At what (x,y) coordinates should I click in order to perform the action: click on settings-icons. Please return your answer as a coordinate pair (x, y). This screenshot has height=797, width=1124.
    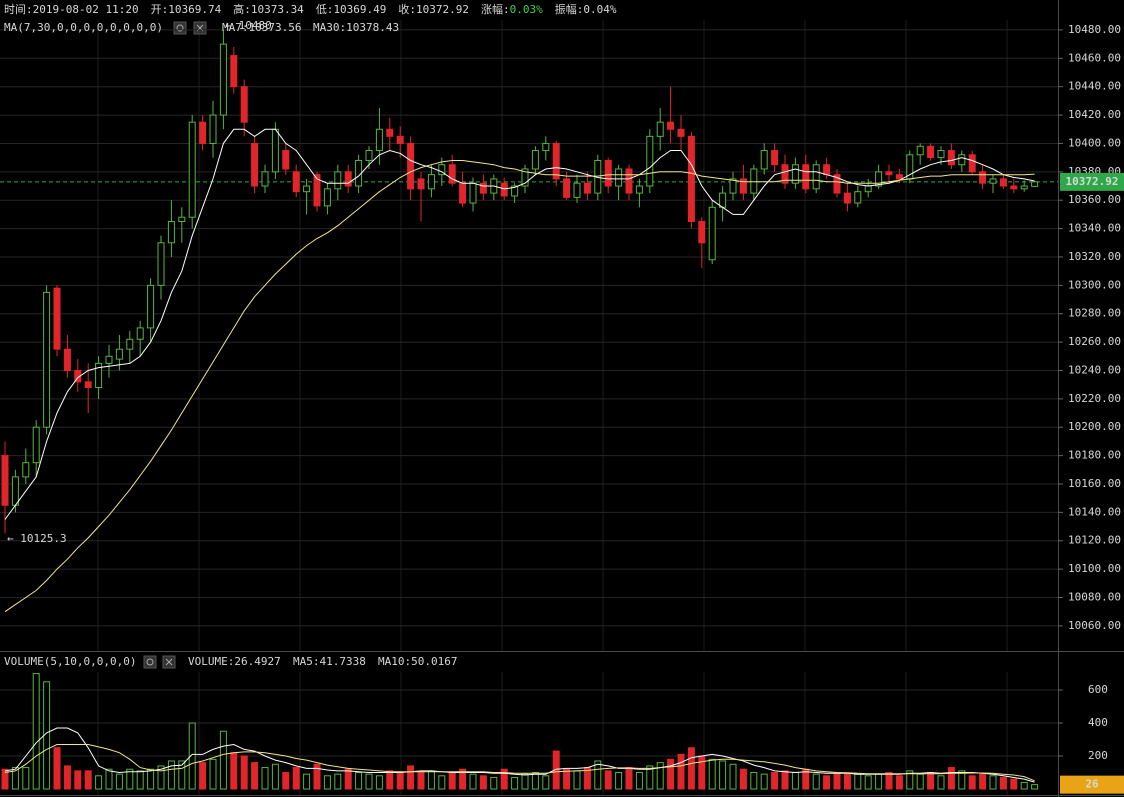
    Looking at the image, I should click on (175, 345).